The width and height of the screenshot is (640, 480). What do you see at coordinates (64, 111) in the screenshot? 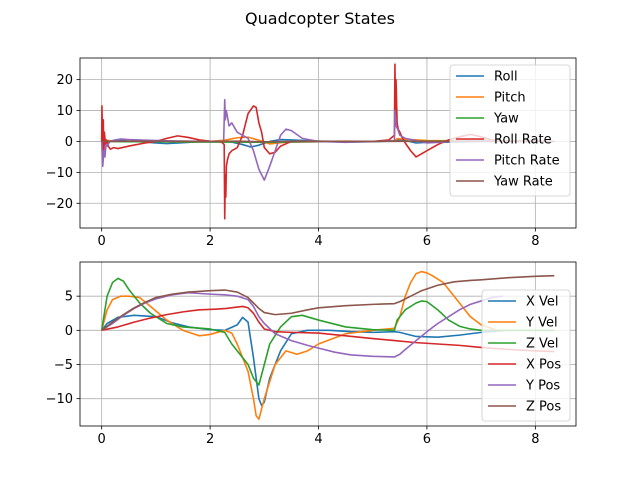
I see `y-tick-label: 10` at bounding box center [64, 111].